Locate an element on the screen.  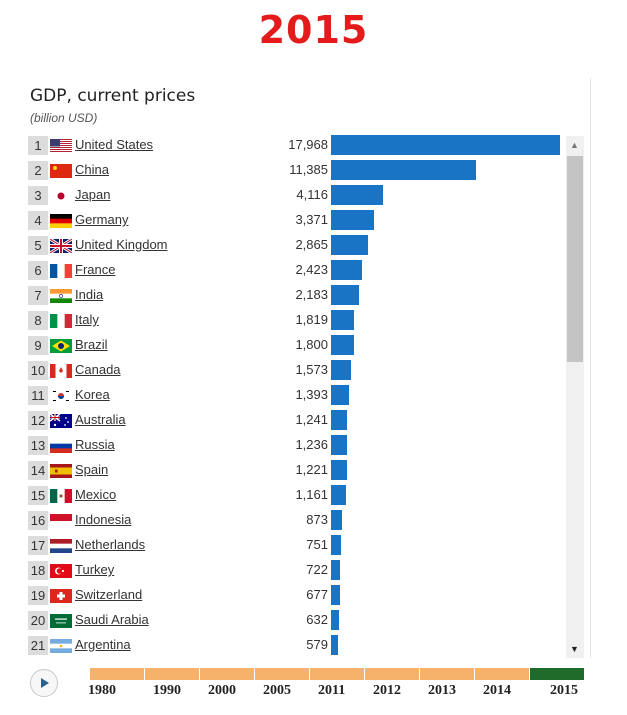
country-link: Netherlands is located at coordinates (110, 544).